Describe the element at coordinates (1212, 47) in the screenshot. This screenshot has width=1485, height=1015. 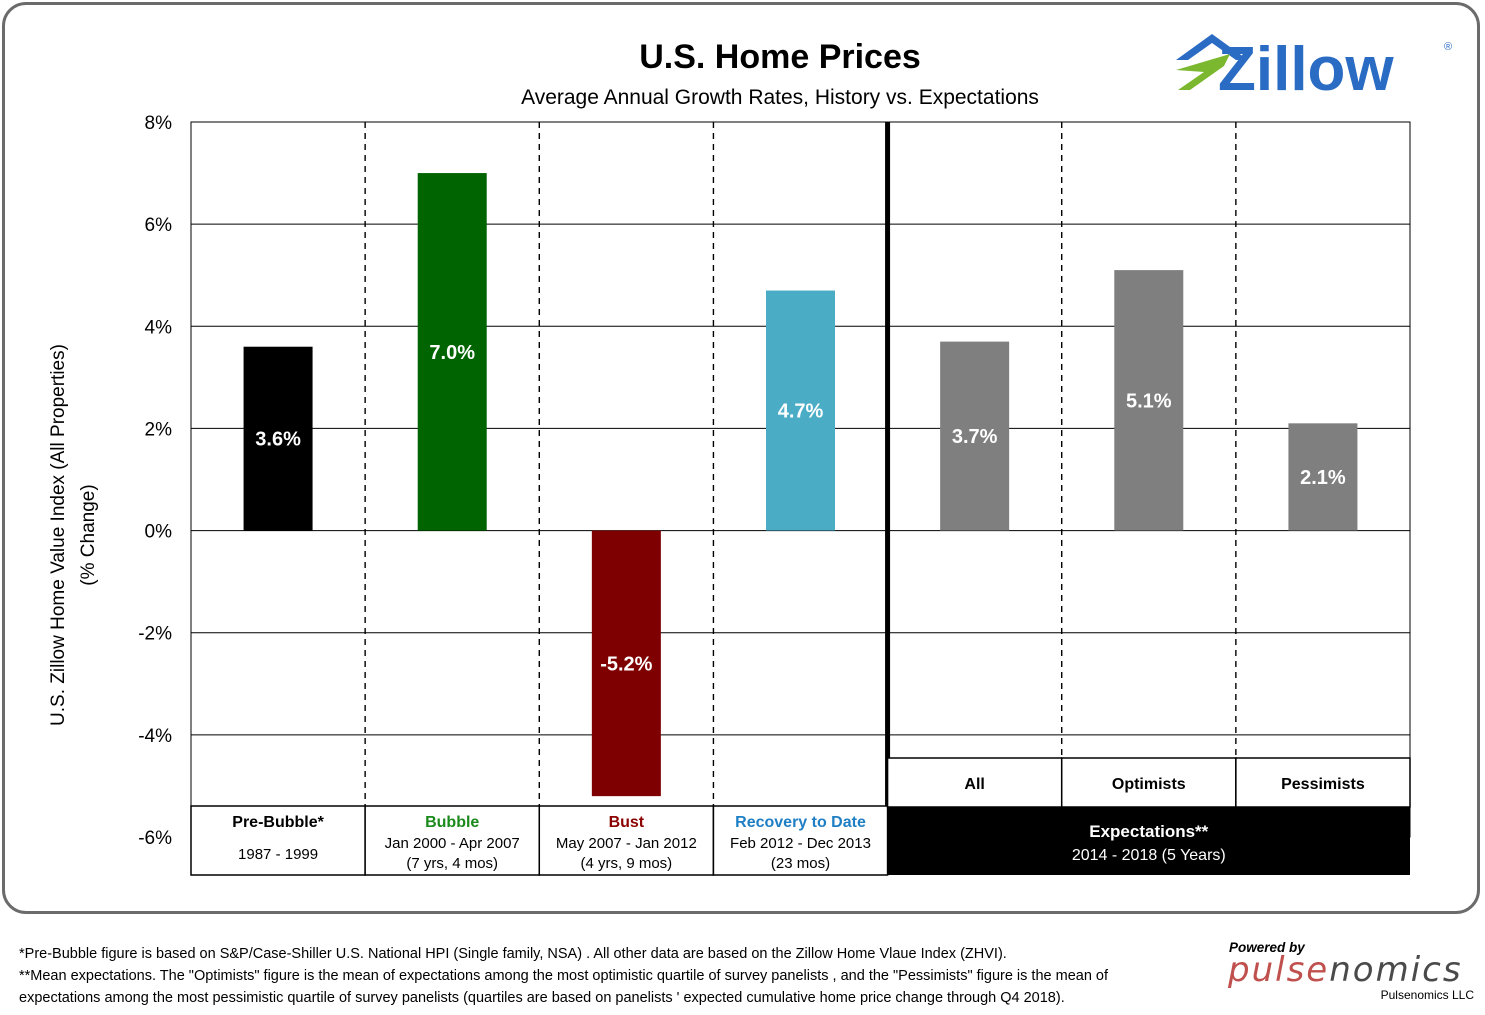
I see `zillow-roof-icon` at that location.